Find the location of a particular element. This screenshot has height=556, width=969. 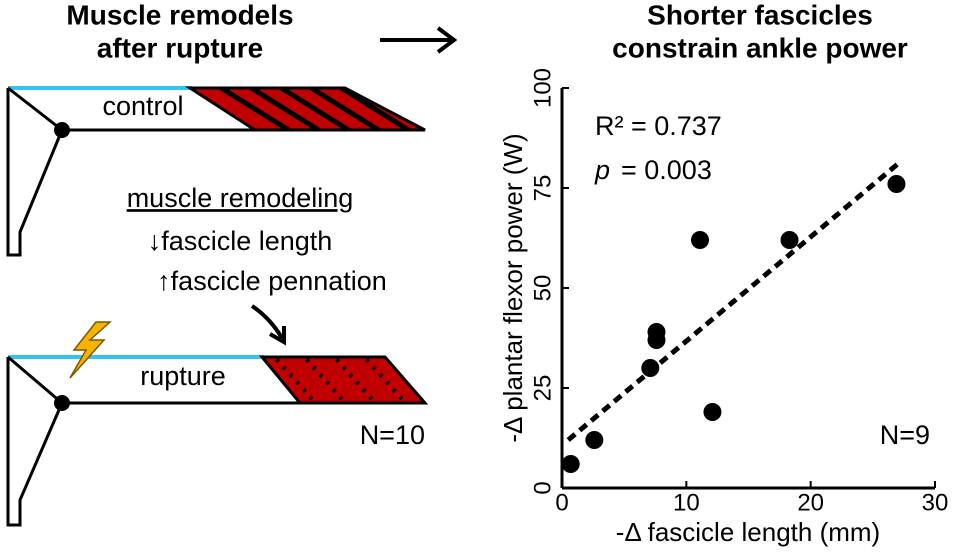

x-axis-label: -Δ fascicle length (mm) is located at coordinates (748, 532).